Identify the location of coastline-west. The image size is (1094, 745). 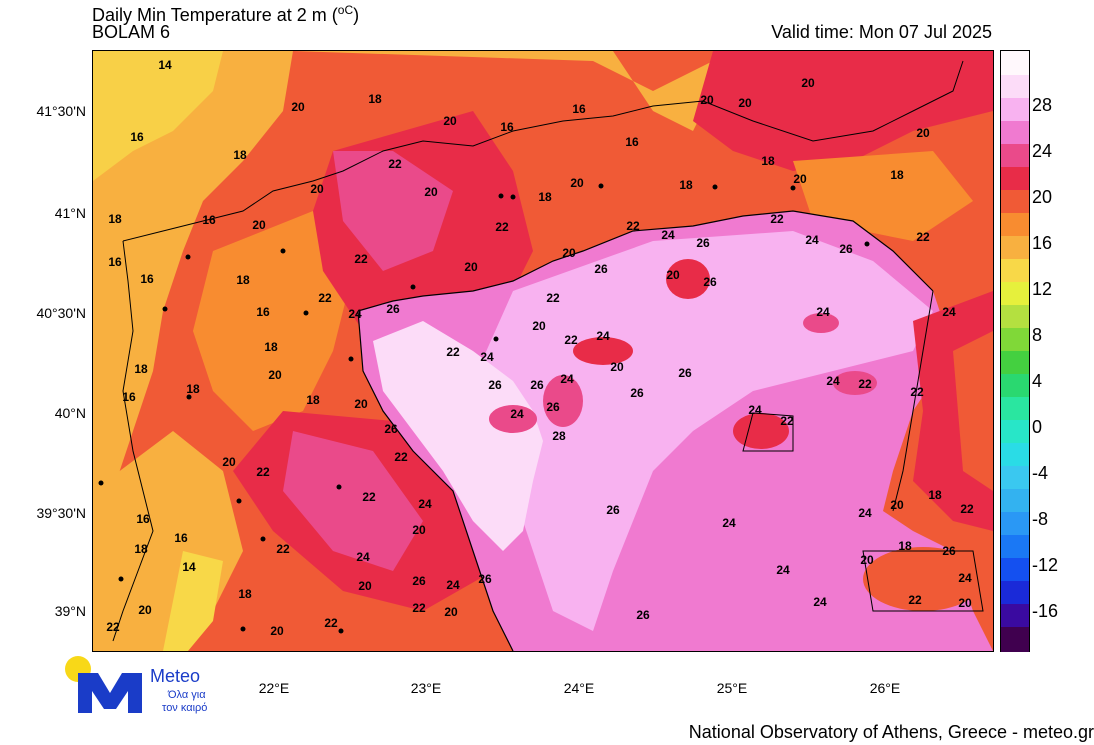
(435, 480).